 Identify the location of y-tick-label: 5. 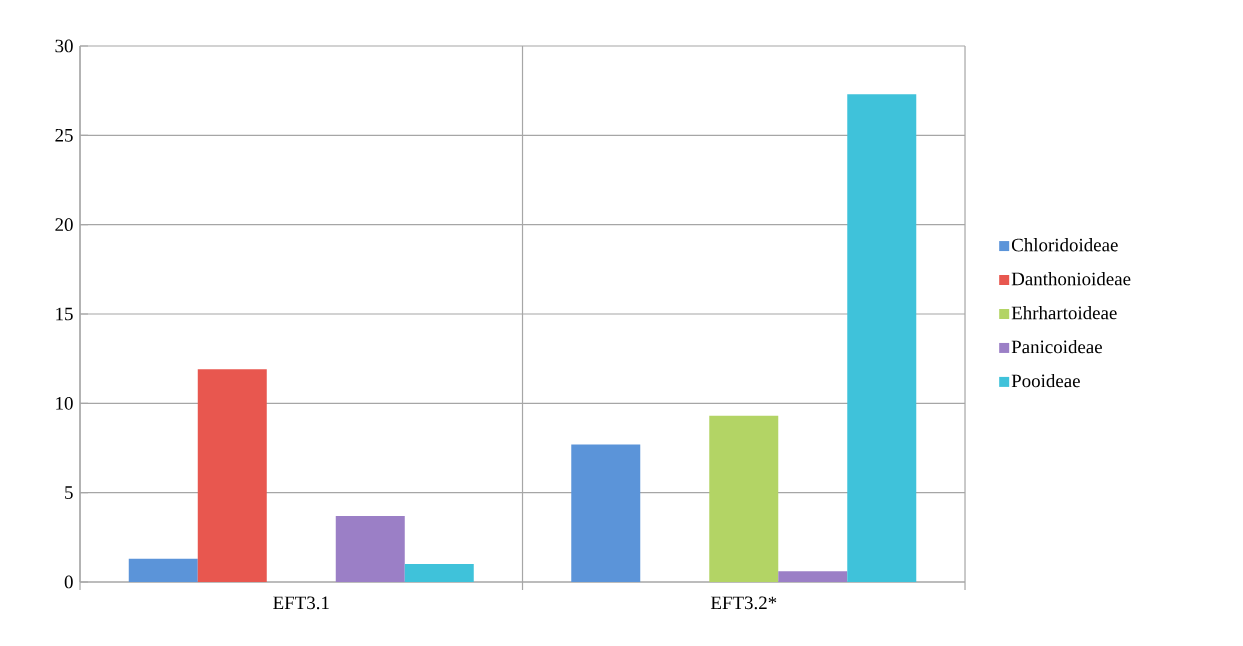
(69, 492).